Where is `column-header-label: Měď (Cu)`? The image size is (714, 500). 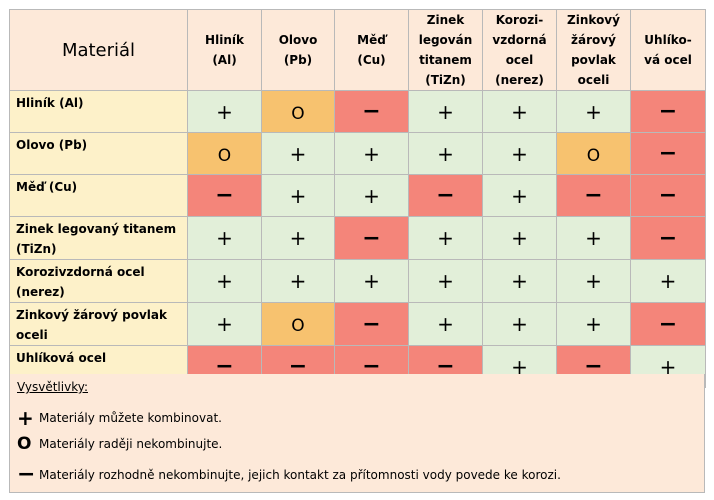
column-header-label: Měď (Cu) is located at coordinates (371, 50).